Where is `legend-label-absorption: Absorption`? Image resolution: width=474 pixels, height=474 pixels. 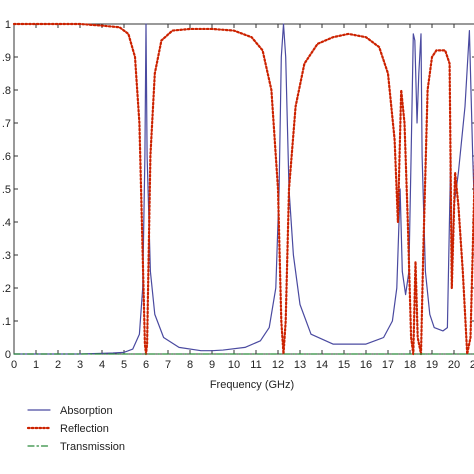 legend-label-absorption: Absorption is located at coordinates (86, 411).